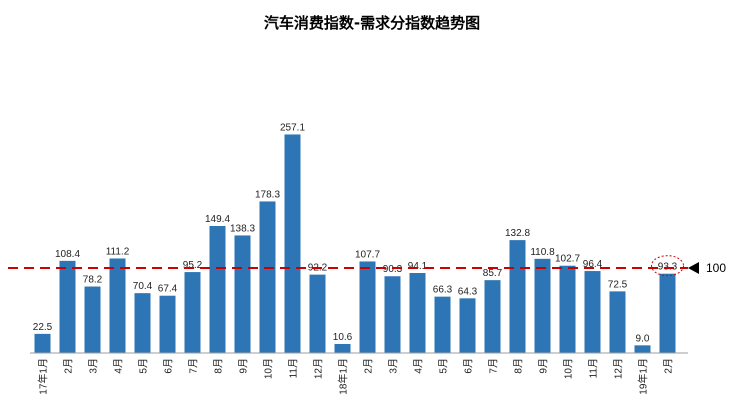 This screenshot has height=400, width=744. I want to click on value-label-9: 178.3, so click(267, 194).